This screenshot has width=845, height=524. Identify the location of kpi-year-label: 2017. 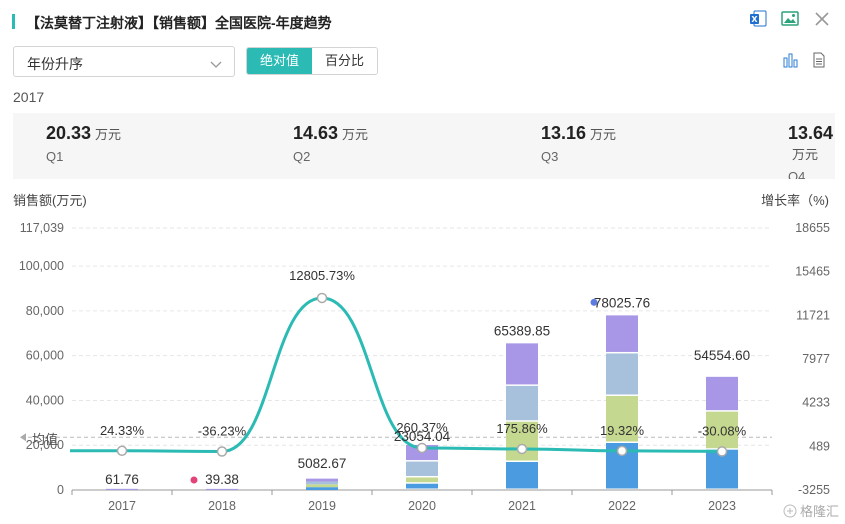
(29, 97).